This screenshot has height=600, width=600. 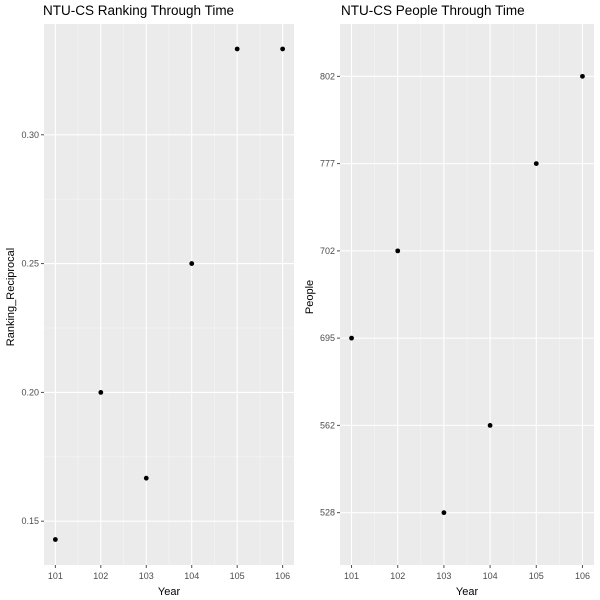 What do you see at coordinates (467, 592) in the screenshot?
I see `people-x-axis-label: Year` at bounding box center [467, 592].